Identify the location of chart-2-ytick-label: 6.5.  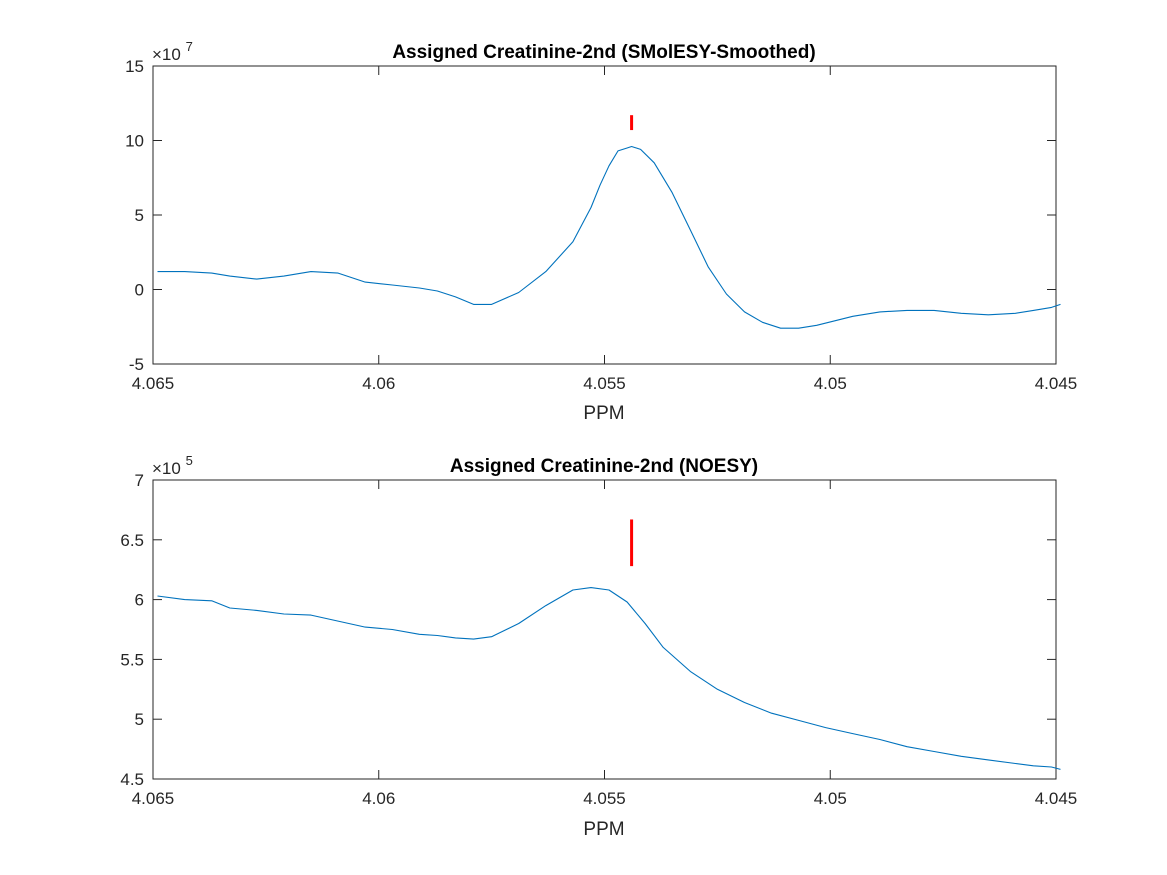
(132, 540).